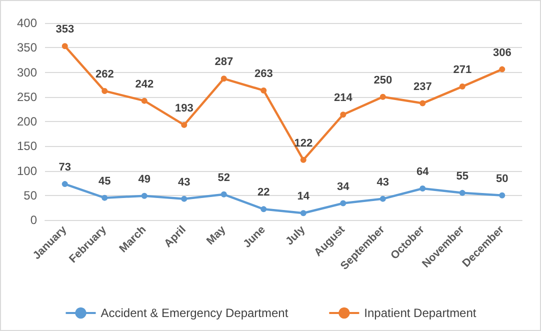  What do you see at coordinates (224, 62) in the screenshot?
I see `data-label: 287` at bounding box center [224, 62].